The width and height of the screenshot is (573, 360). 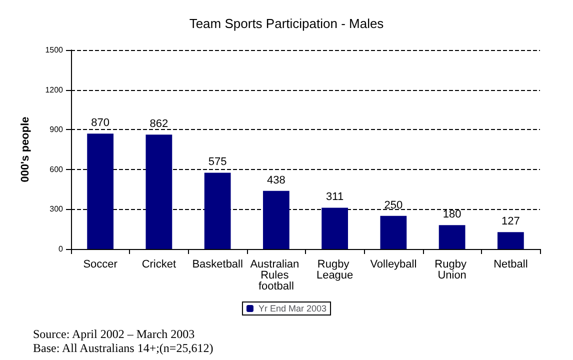 What do you see at coordinates (57, 129) in the screenshot?
I see `y-tick-label: 900` at bounding box center [57, 129].